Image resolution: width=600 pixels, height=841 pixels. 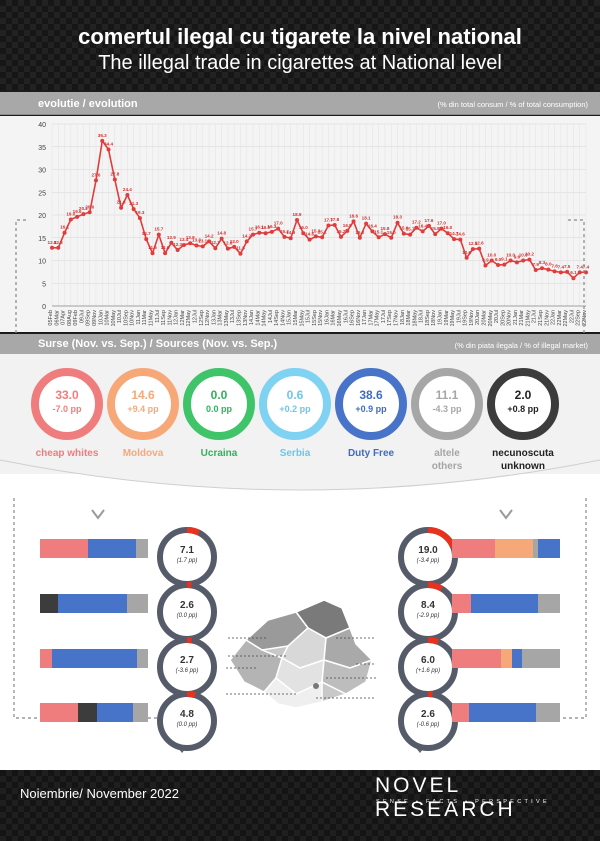 I want to click on source-ring: 11.1 -4.3 pp, so click(x=447, y=404).